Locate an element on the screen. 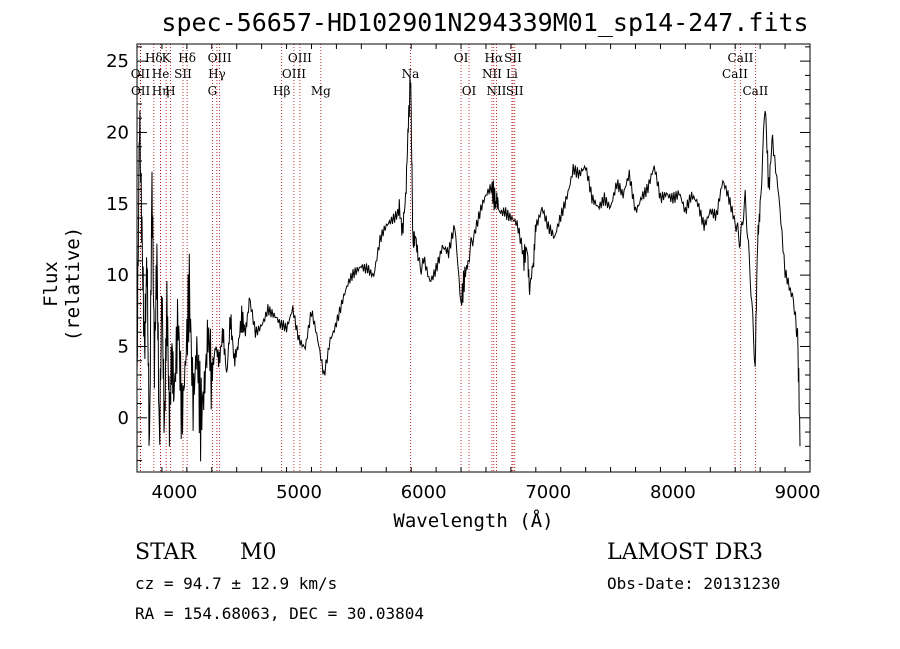  y-tick-label-5: 25 is located at coordinates (117, 61).